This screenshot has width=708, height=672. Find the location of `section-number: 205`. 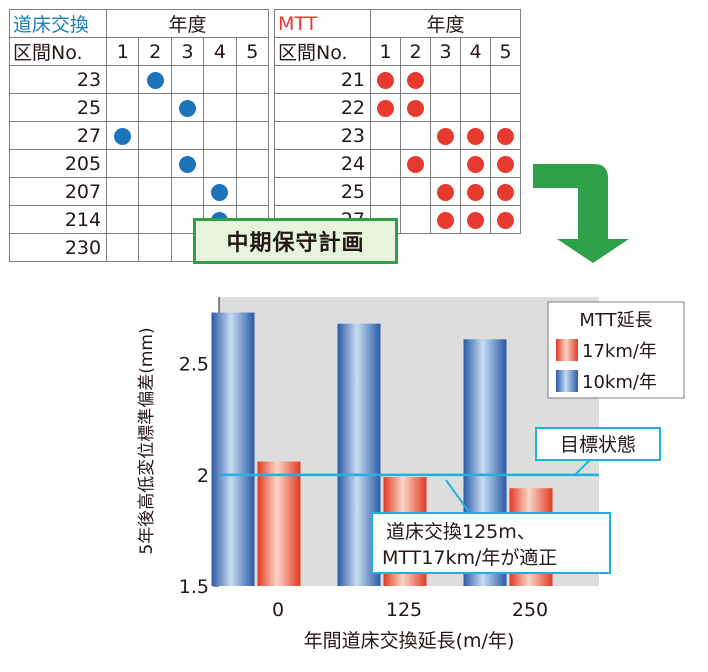

section-number: 205 is located at coordinates (58, 163).